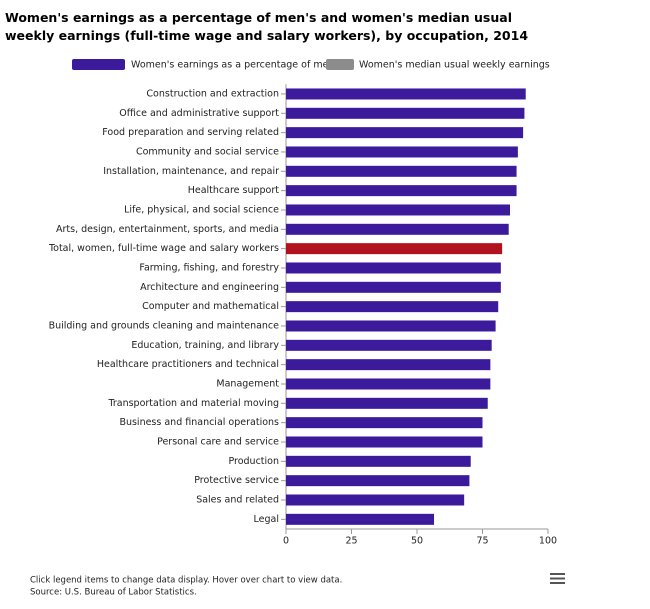 This screenshot has height=609, width=650. I want to click on y-tick-label: Office and administrative support, so click(199, 113).